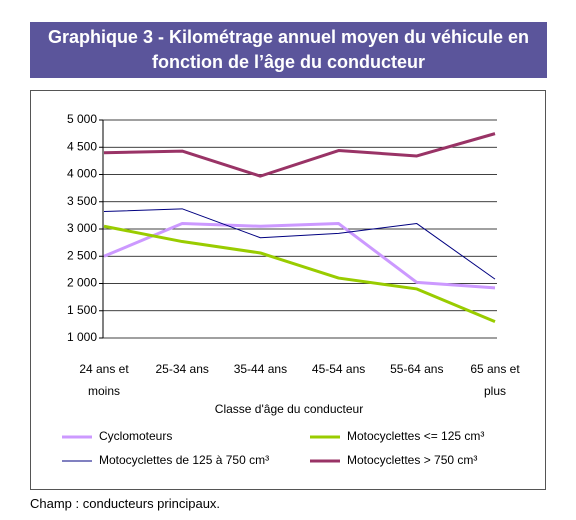 This screenshot has width=576, height=520. Describe the element at coordinates (260, 369) in the screenshot. I see `x-tick-label: 35-44 ans` at that location.